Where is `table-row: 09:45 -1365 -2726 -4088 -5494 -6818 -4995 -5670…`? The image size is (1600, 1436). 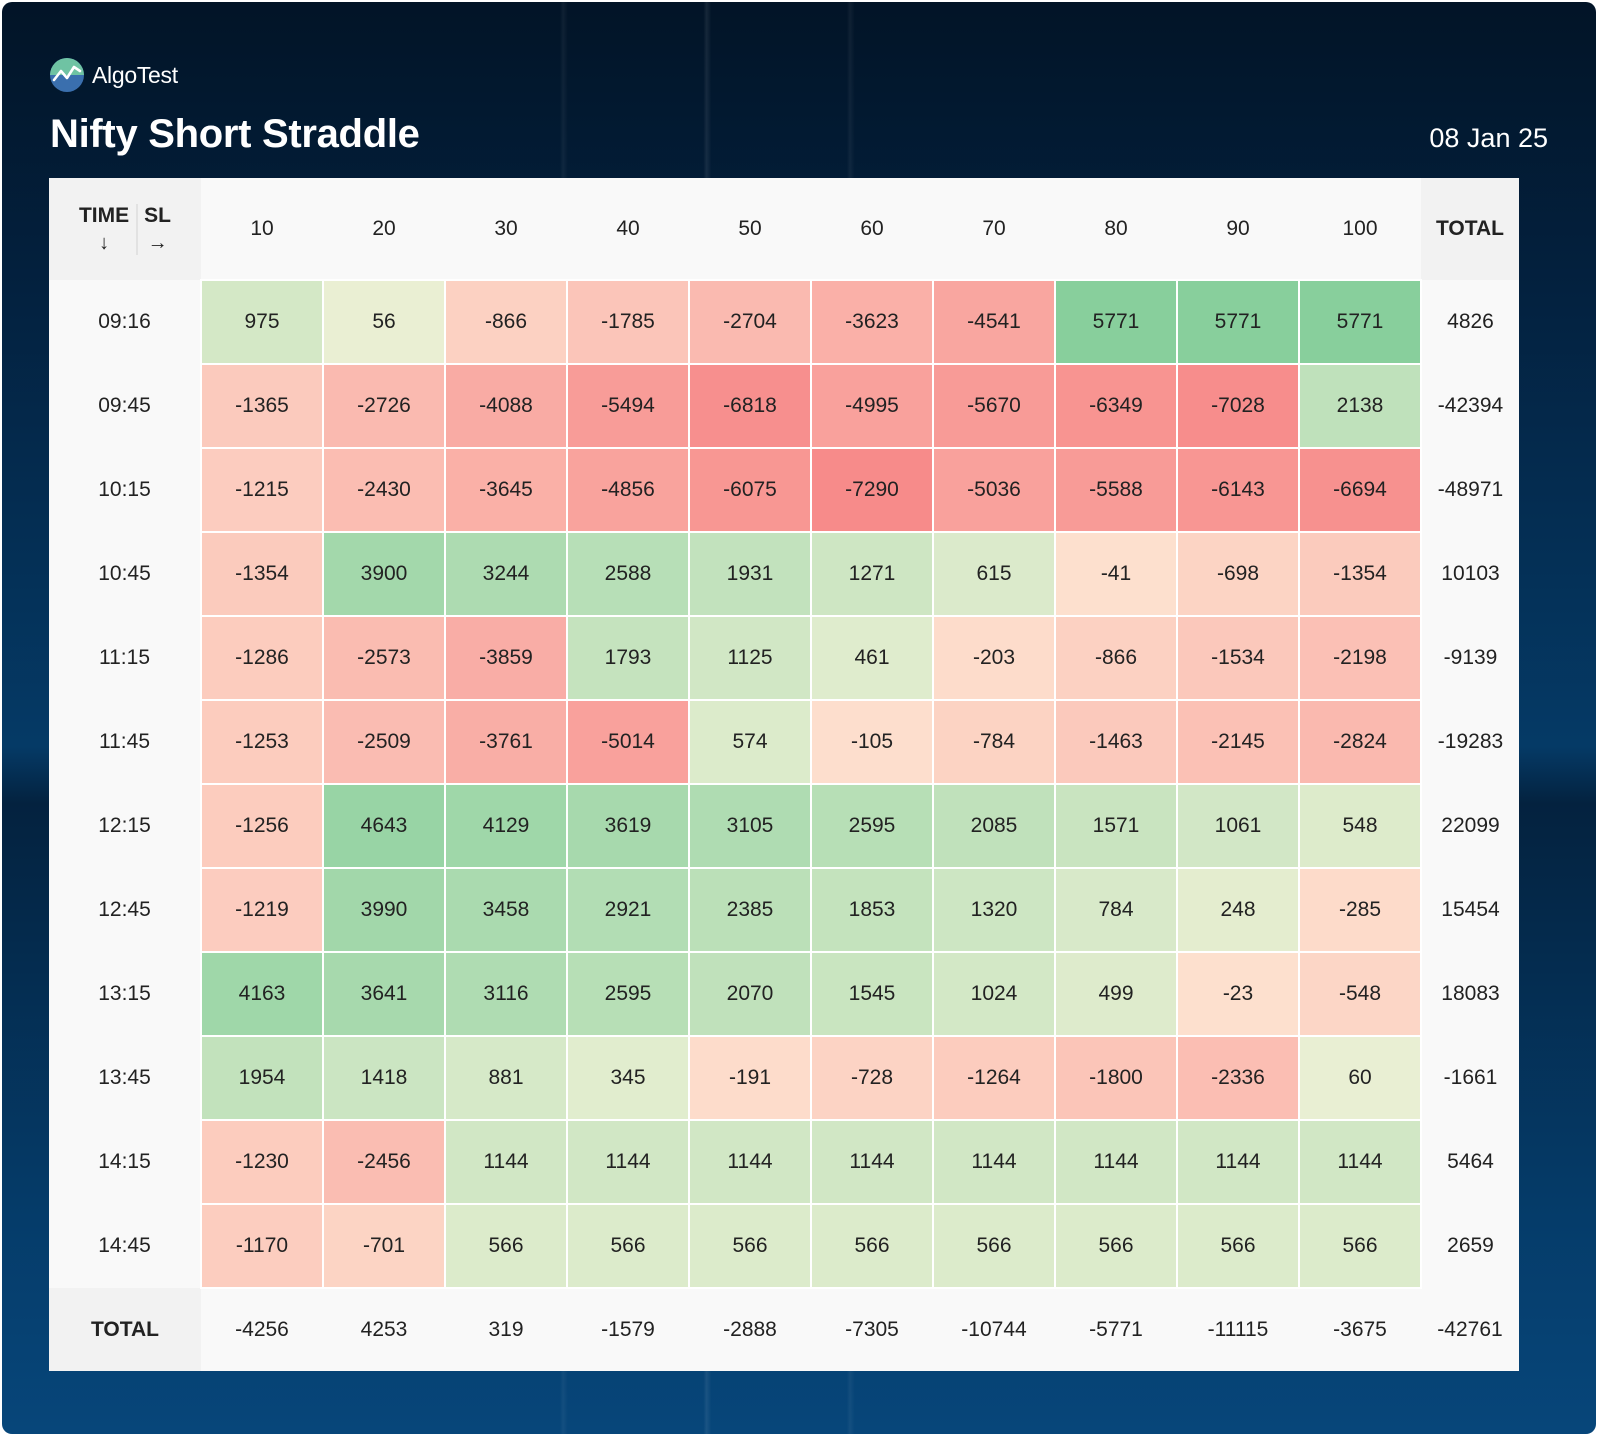 table-row: 09:45 -1365 -2726 -4088 -5494 -6818 -4995 -5670… is located at coordinates (784, 406).